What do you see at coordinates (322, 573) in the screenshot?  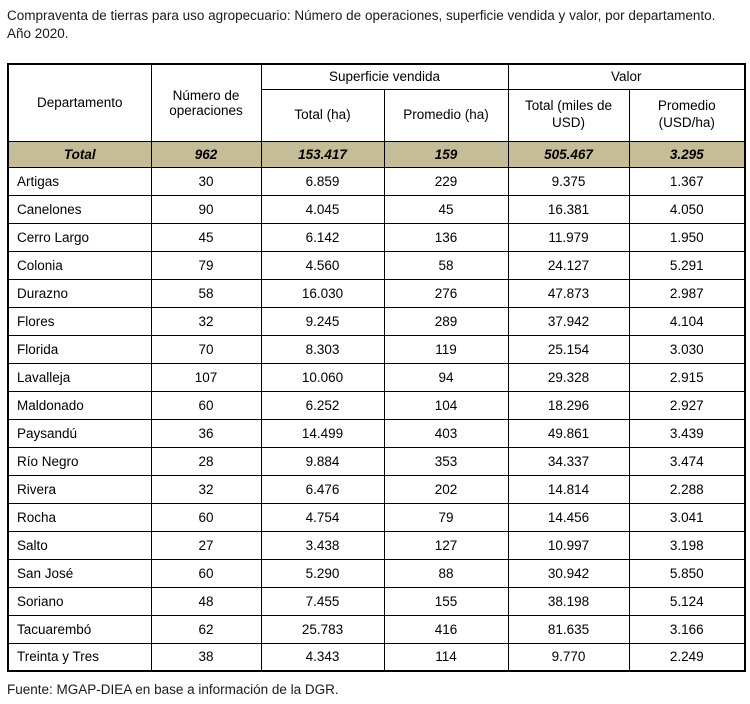 I see `superficie-total-cell: 5.290` at bounding box center [322, 573].